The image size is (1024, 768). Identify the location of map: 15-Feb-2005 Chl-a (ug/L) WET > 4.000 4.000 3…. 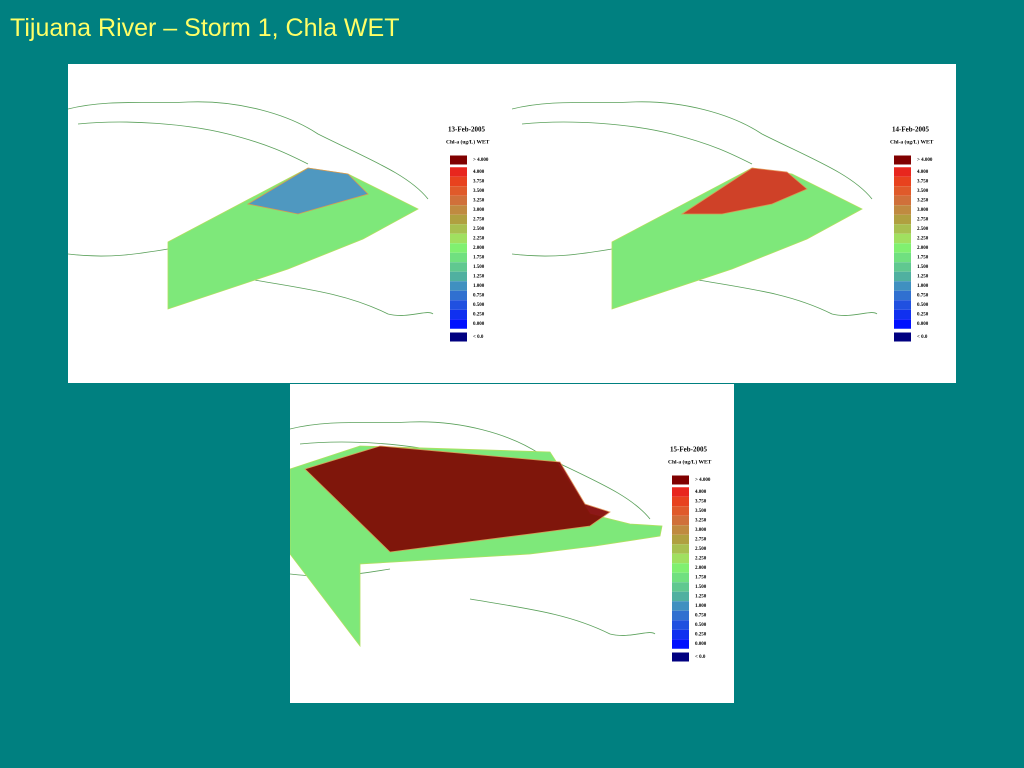
(501, 541).